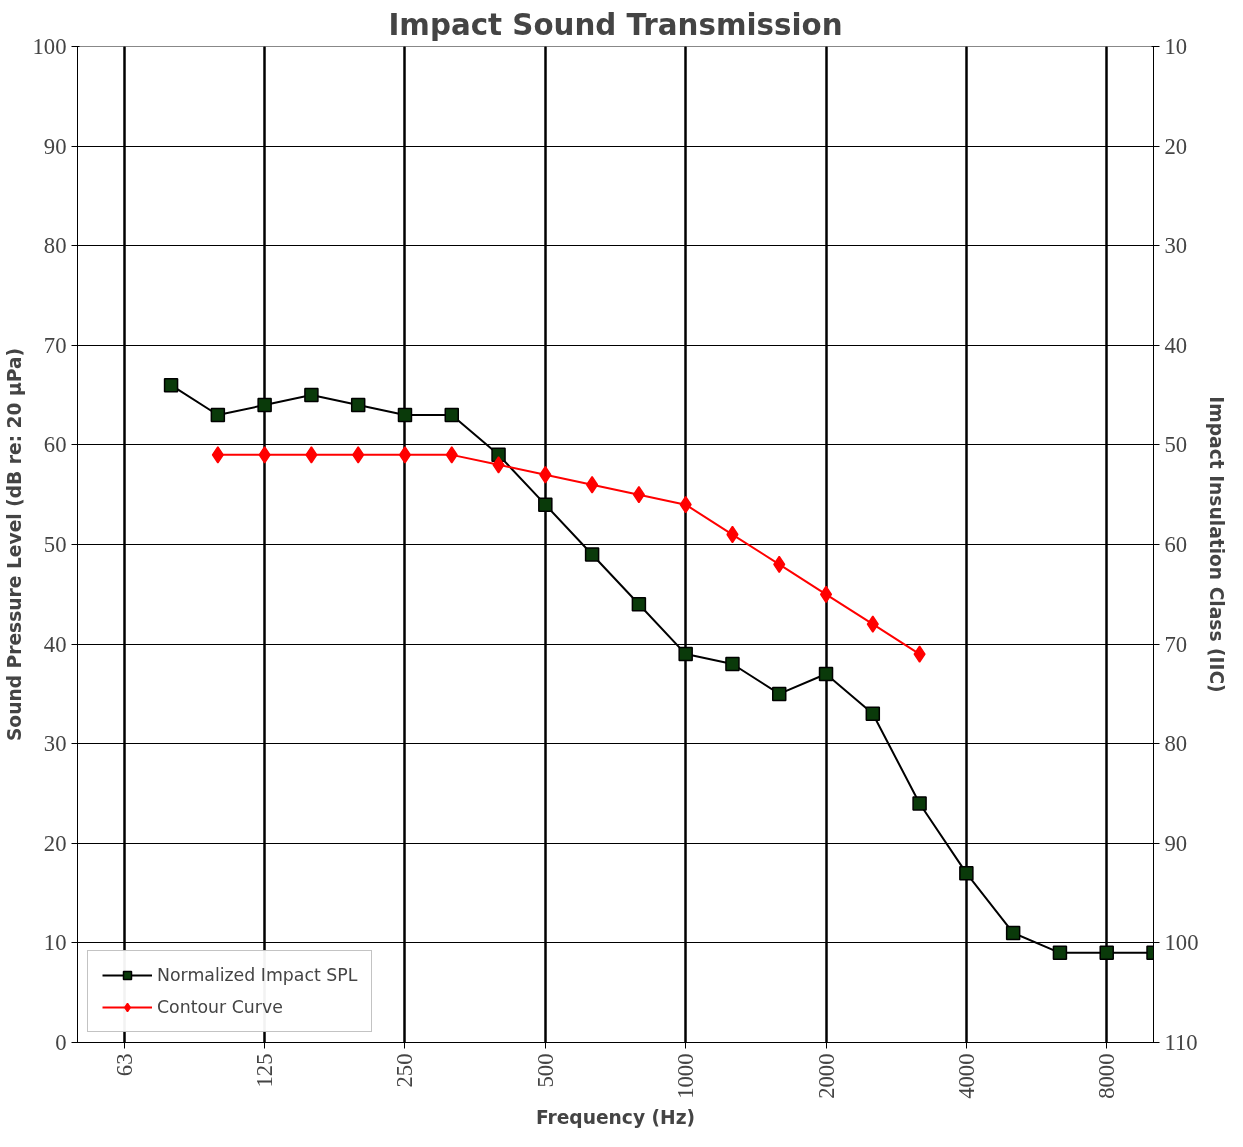  I want to click on y2-tick-label: 80, so click(1176, 744).